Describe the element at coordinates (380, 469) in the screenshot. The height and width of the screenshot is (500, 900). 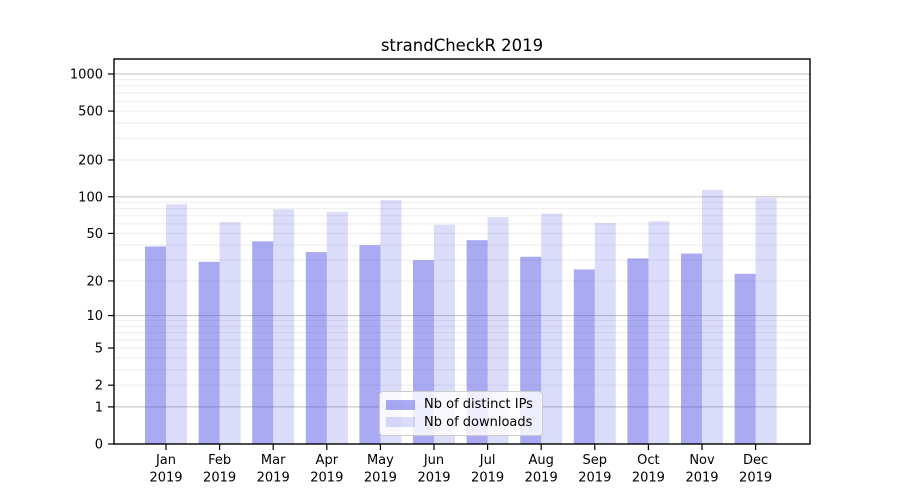
I see `x-tick-label: May 2019` at that location.